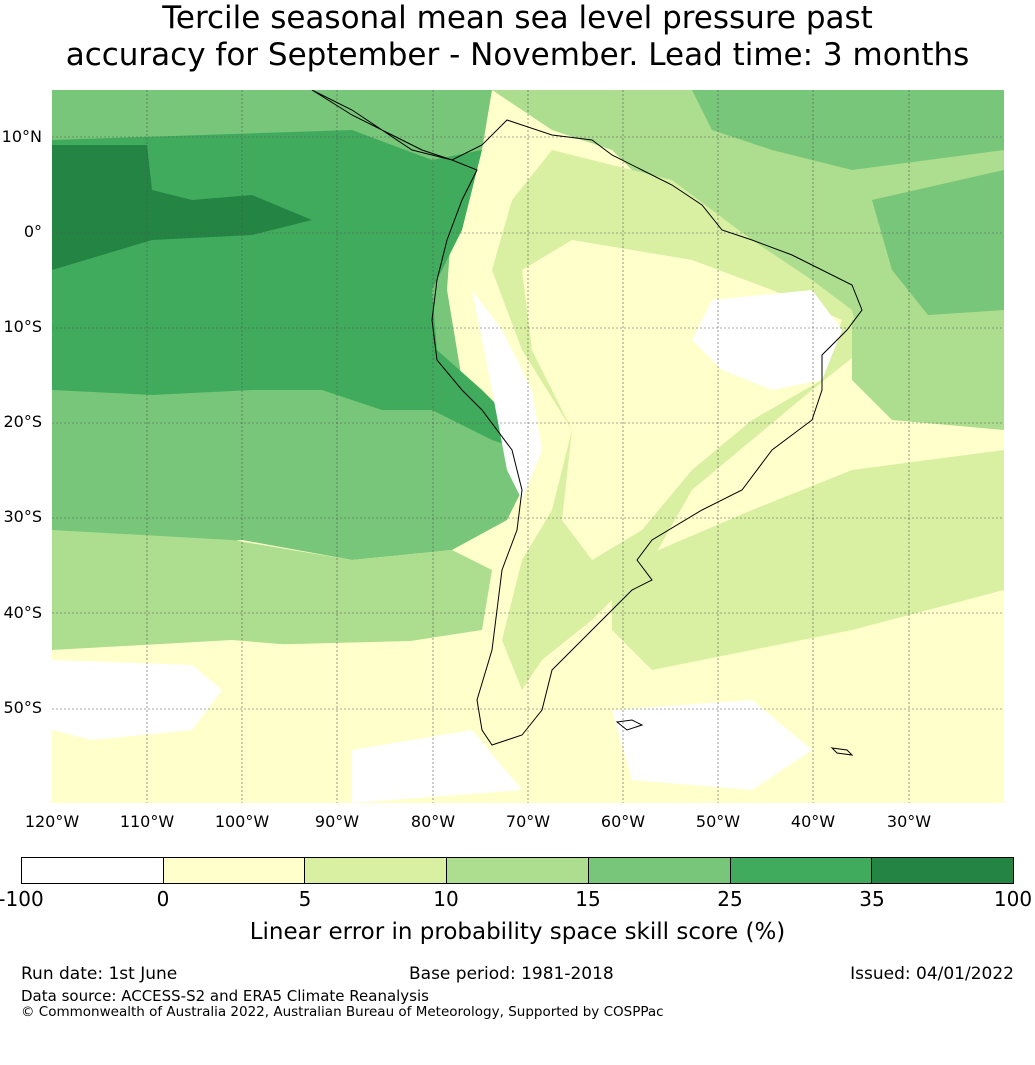 The height and width of the screenshot is (1065, 1035). I want to click on coastline-south-georgia, so click(842, 751).